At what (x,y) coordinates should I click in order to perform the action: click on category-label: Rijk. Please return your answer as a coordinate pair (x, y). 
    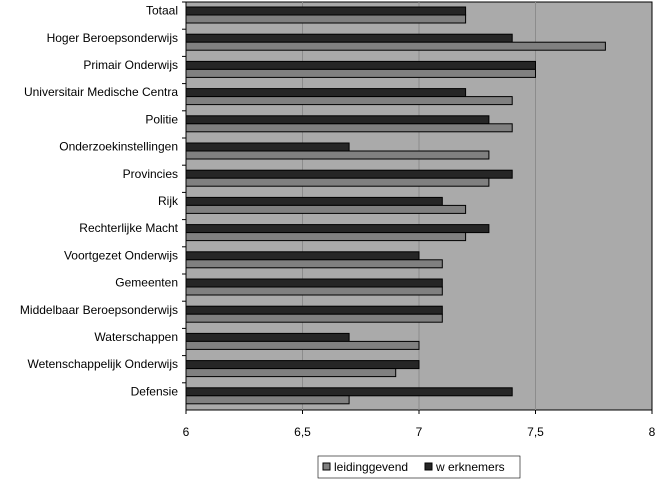
    Looking at the image, I should click on (168, 201).